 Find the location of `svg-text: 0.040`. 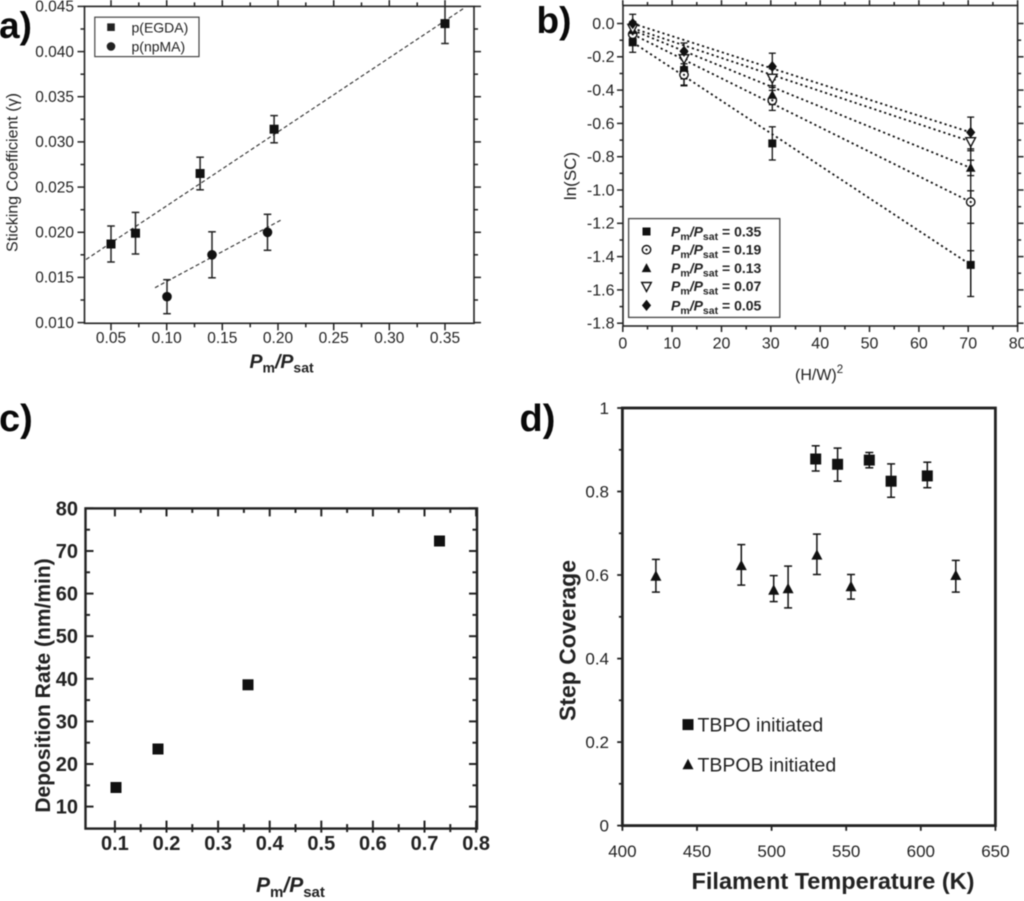

svg-text: 0.040 is located at coordinates (54, 52).